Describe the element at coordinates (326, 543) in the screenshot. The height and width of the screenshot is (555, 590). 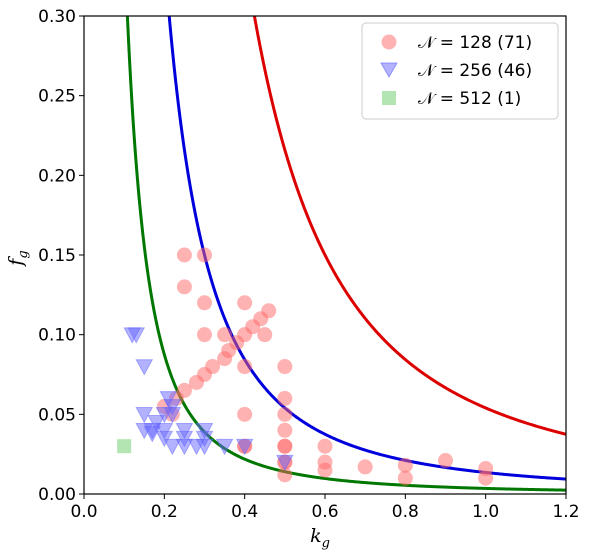
I see `x-axis-label-sub: g` at that location.